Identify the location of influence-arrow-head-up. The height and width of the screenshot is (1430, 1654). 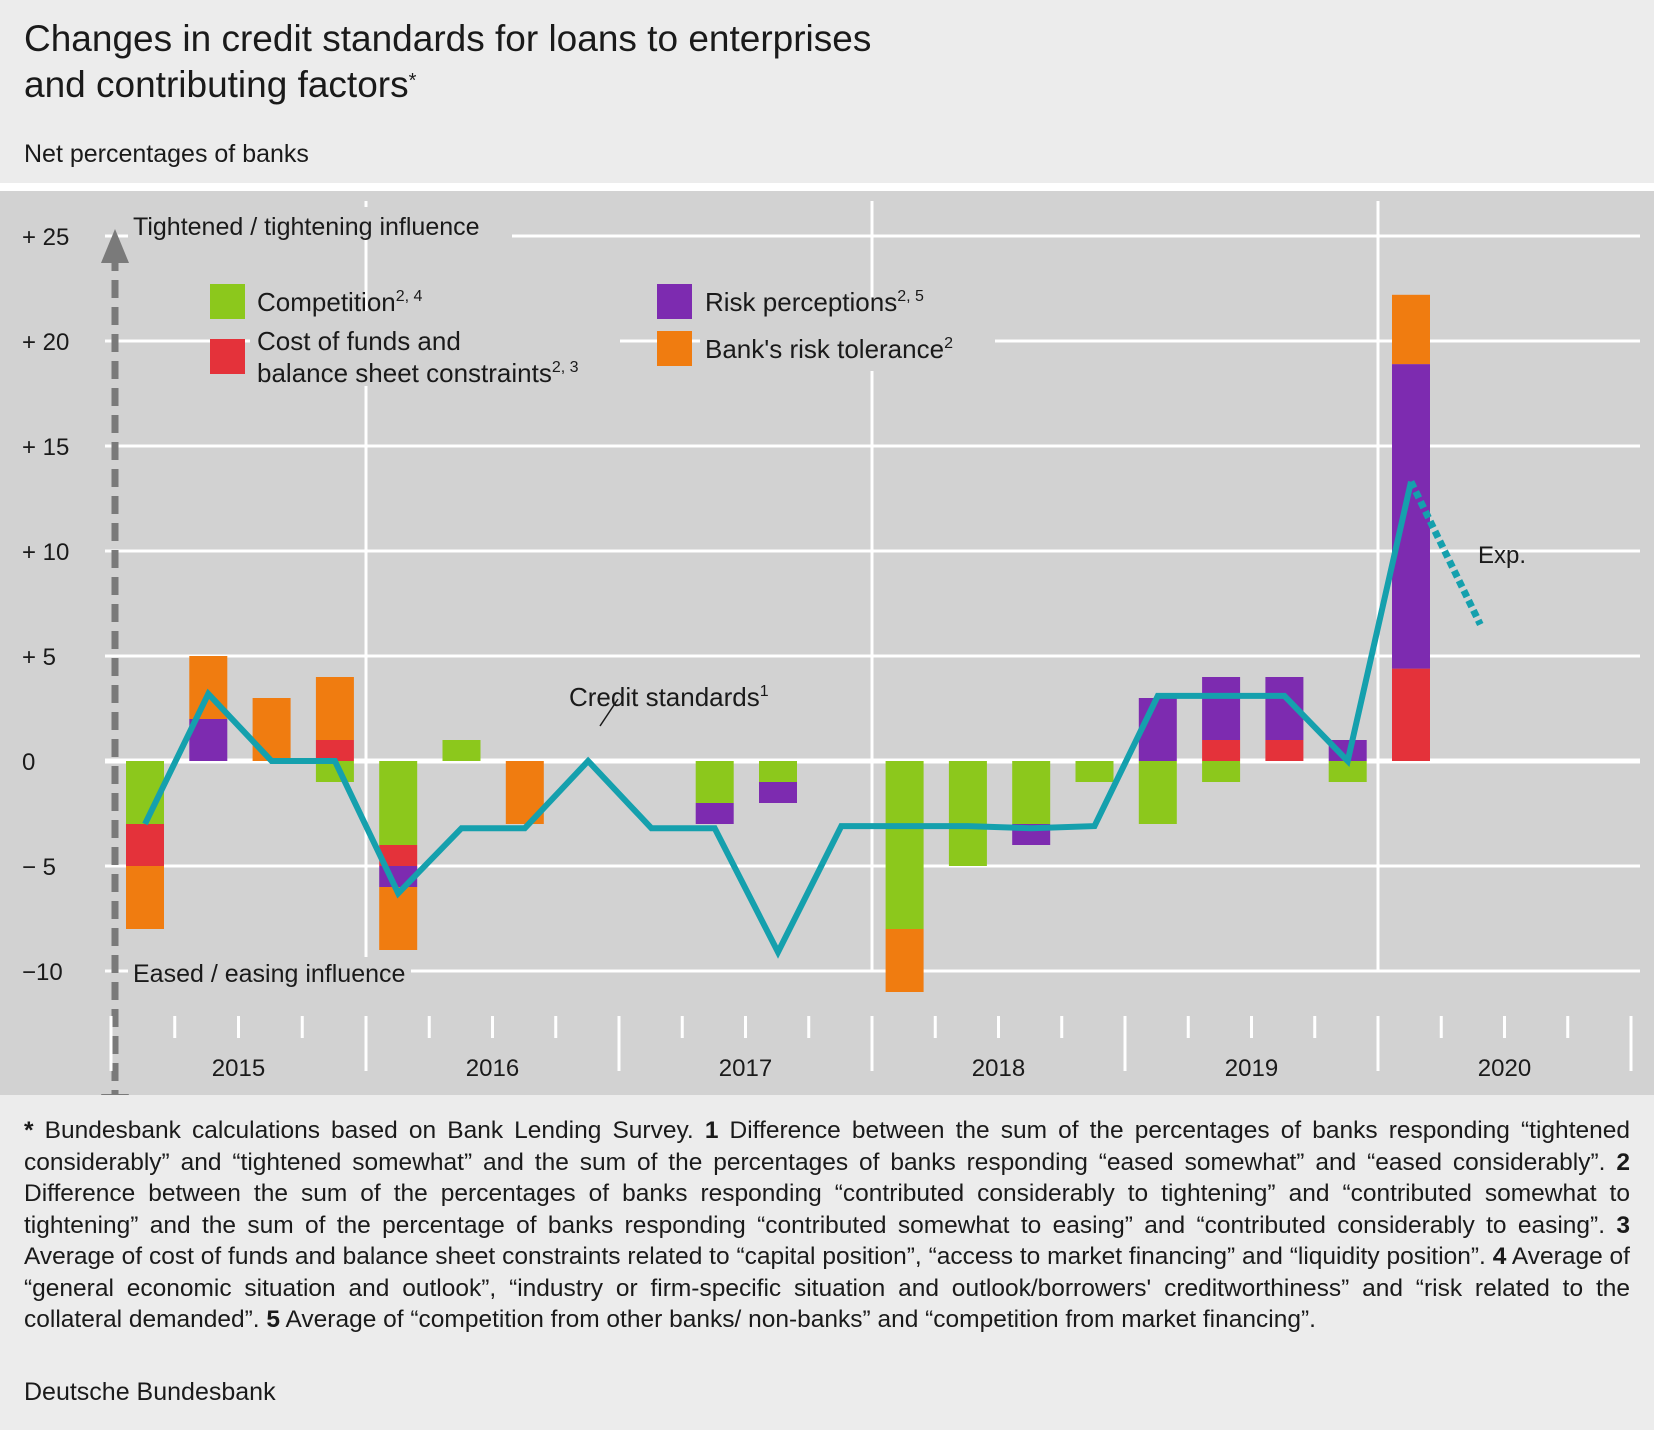
(115, 246).